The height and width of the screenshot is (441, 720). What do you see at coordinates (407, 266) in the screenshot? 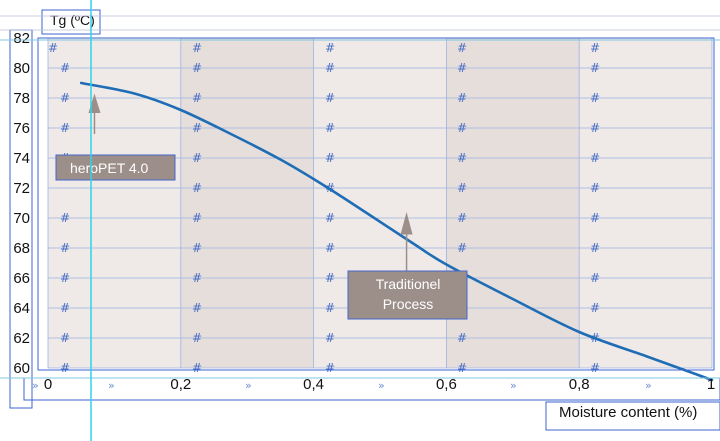
I see `annotation-traditional-process: Traditionel Process` at bounding box center [407, 266].